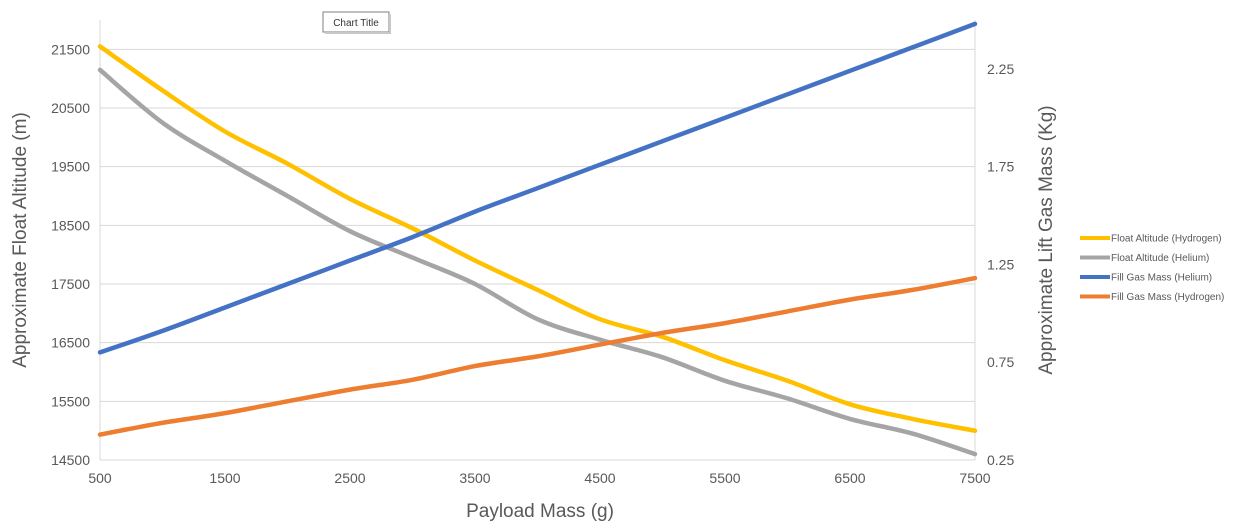 The width and height of the screenshot is (1245, 525). Describe the element at coordinates (70, 343) in the screenshot. I see `y-tick-label: 16500` at that location.